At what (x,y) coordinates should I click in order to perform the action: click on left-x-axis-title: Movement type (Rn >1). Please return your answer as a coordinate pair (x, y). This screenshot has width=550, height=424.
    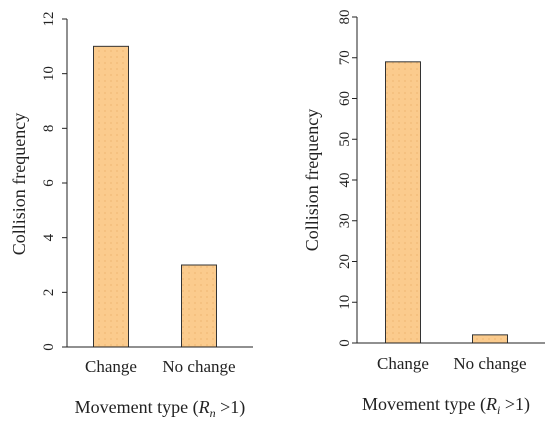
    Looking at the image, I should click on (160, 408).